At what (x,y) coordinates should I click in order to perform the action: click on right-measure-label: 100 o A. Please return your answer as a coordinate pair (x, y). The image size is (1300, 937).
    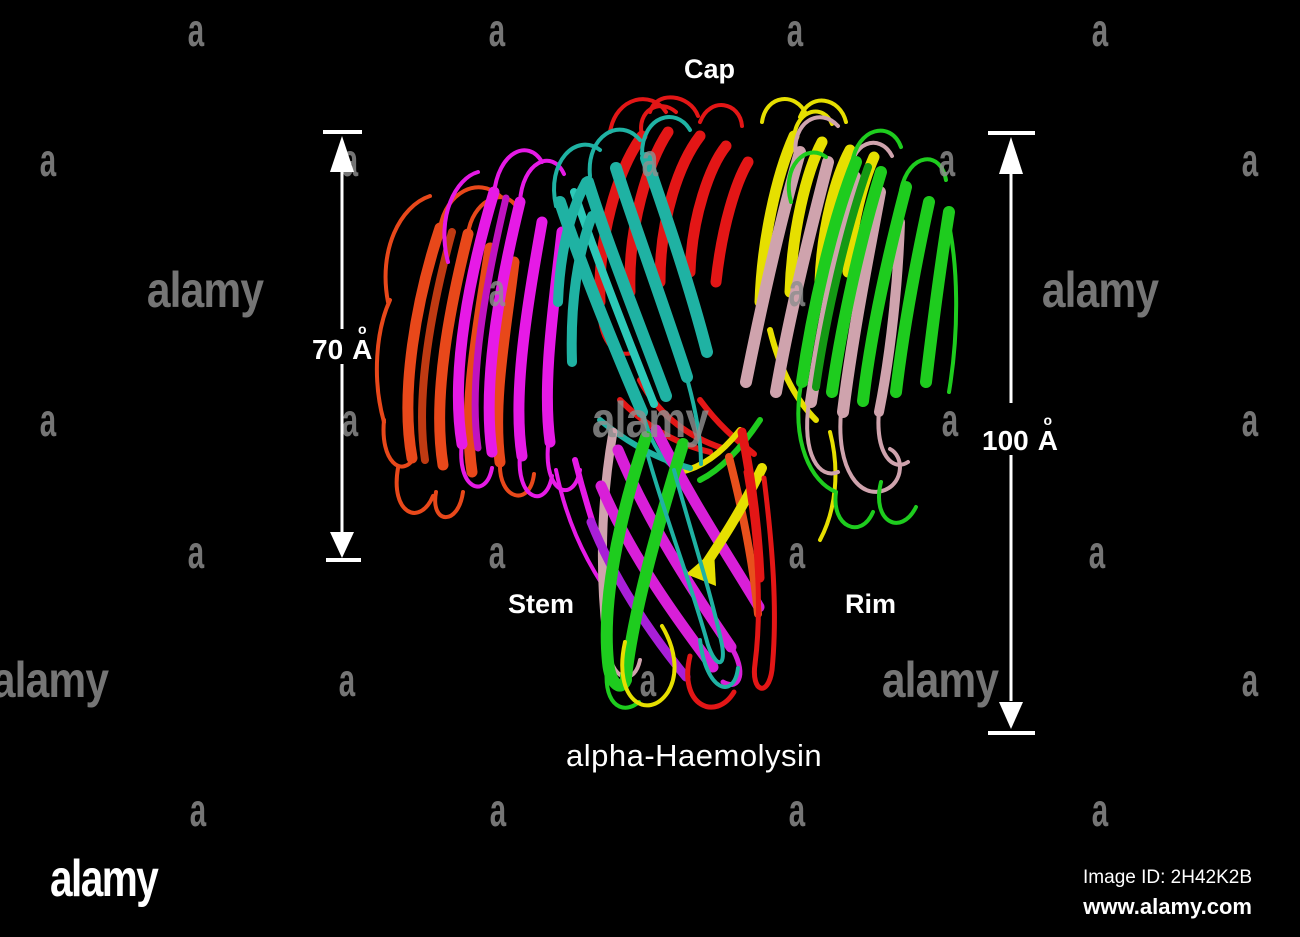
    Looking at the image, I should click on (1020, 434).